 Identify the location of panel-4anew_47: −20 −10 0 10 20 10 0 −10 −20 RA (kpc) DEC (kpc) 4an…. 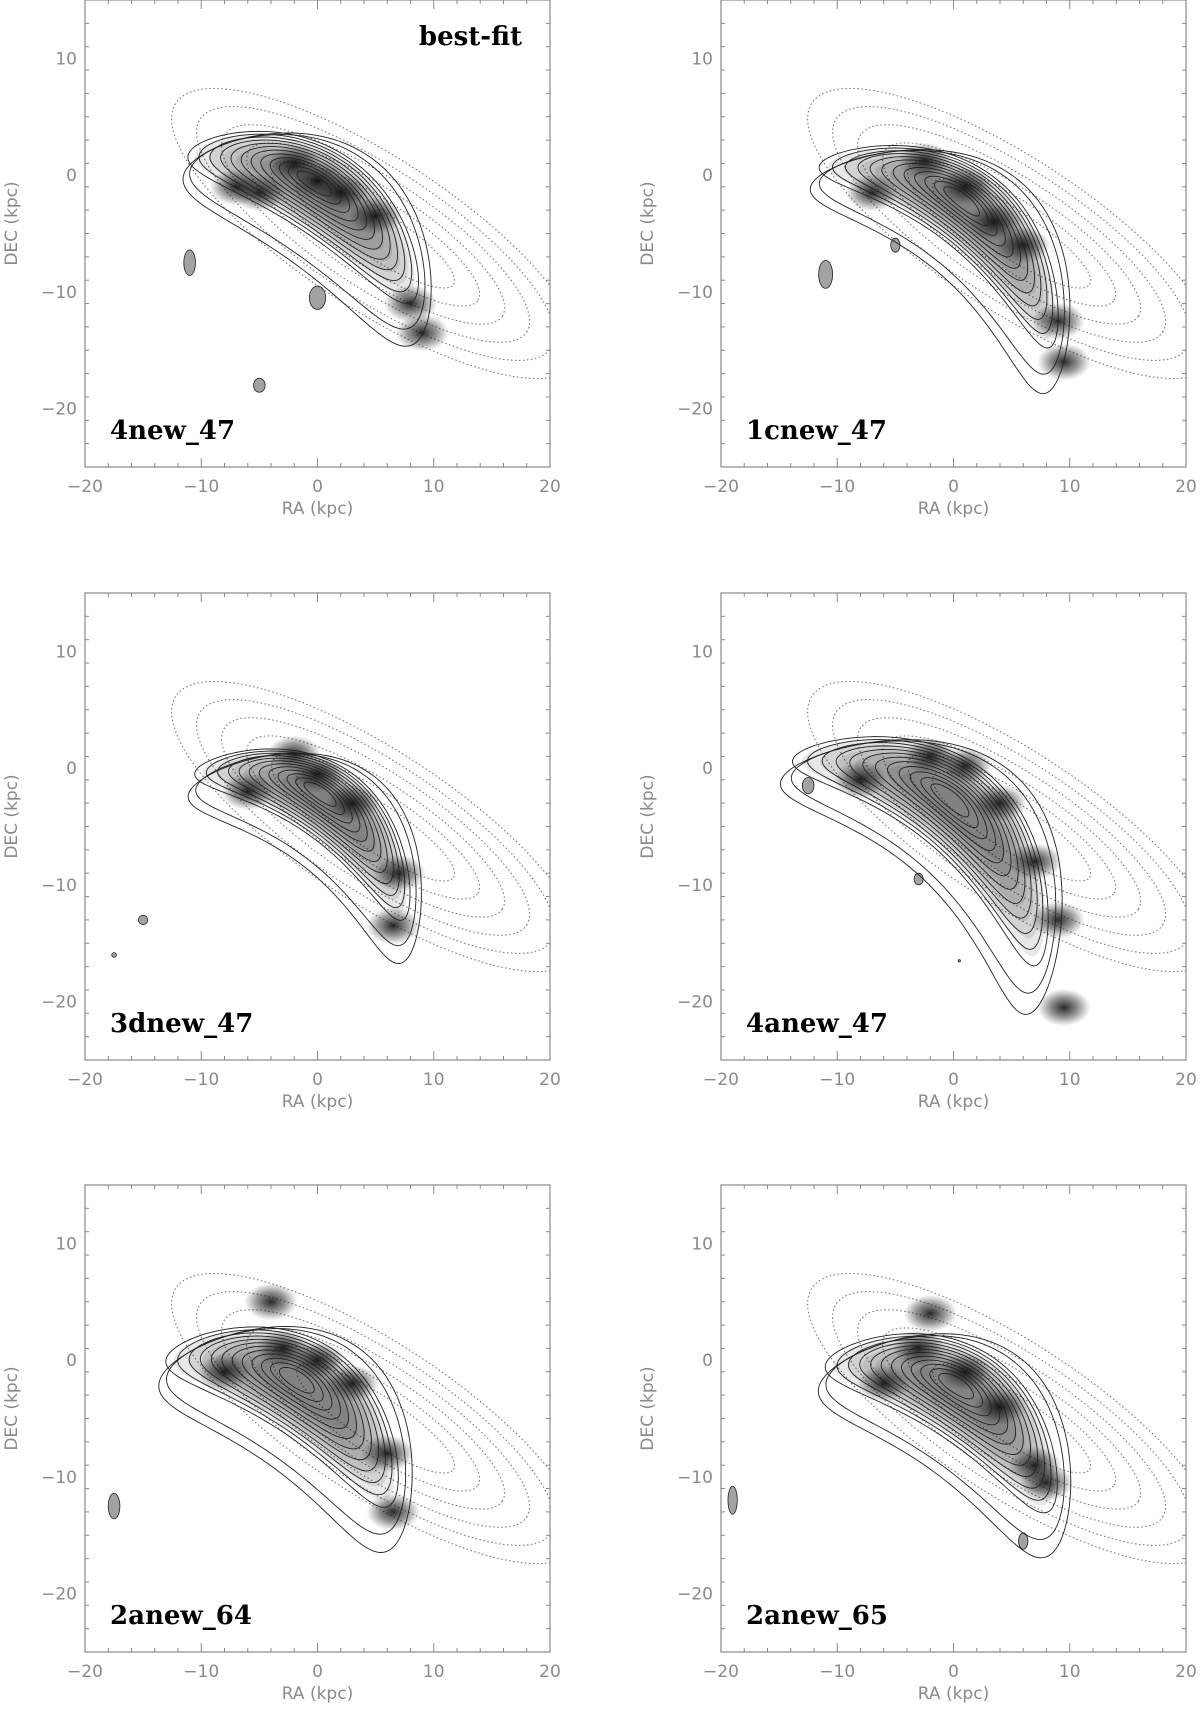
(917, 852).